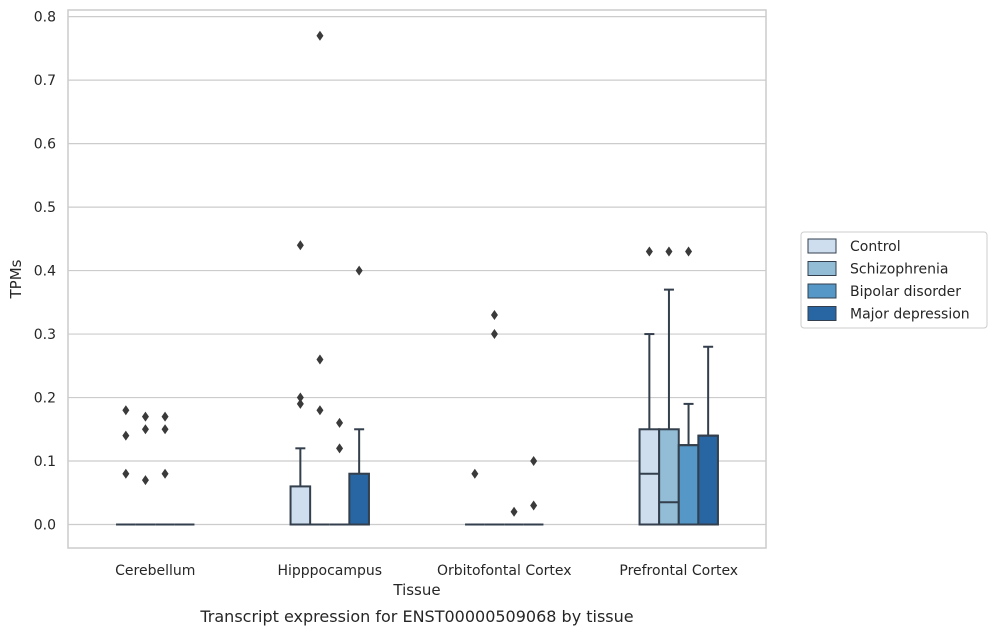 The width and height of the screenshot is (997, 635). What do you see at coordinates (45, 526) in the screenshot?
I see `y-tick-label: 0.0` at bounding box center [45, 526].